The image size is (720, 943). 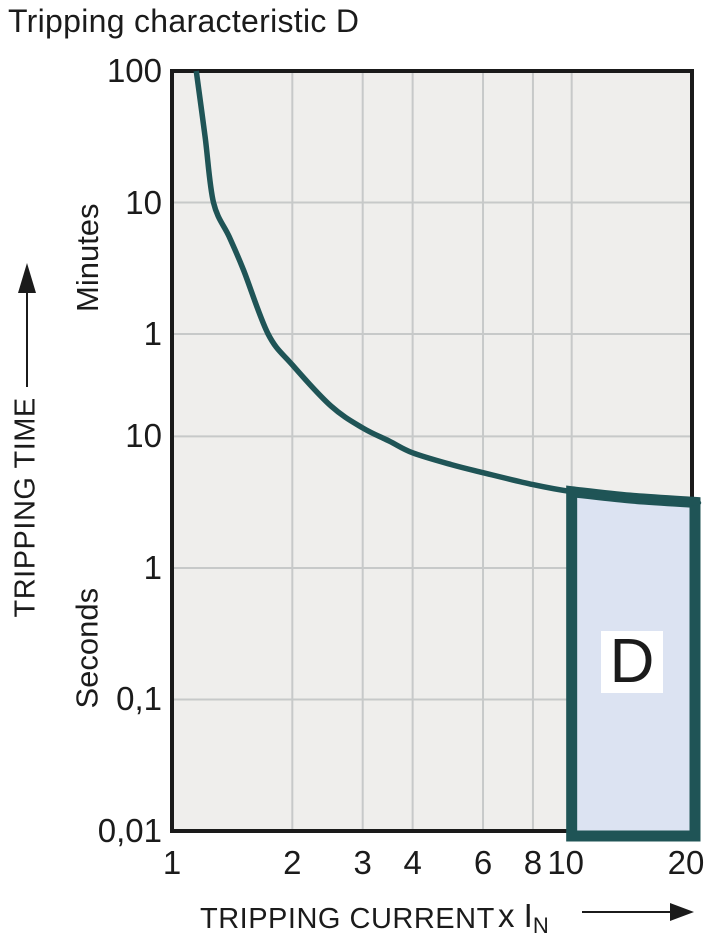 I want to click on x-tick-label: 6, so click(x=483, y=862).